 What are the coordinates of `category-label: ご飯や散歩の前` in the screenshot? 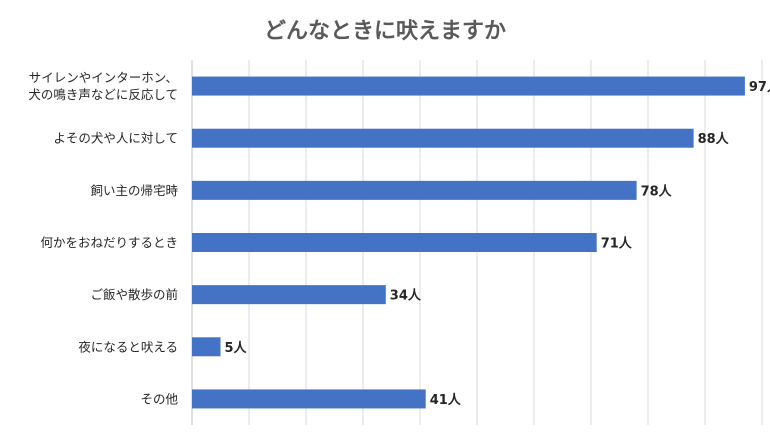 It's located at (134, 294).